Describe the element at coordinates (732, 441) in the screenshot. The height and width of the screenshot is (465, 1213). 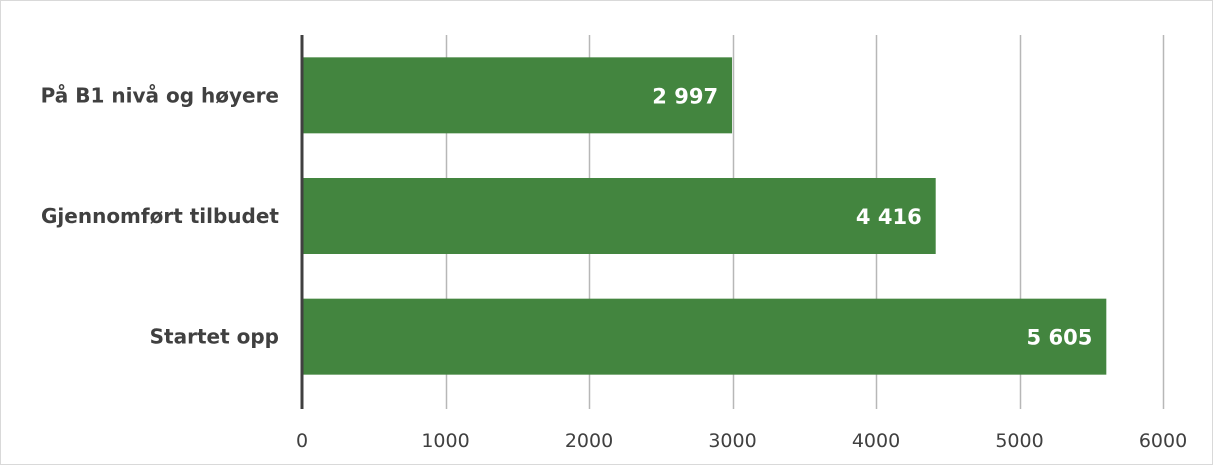
I see `x-tick-label-3000: 3000` at that location.